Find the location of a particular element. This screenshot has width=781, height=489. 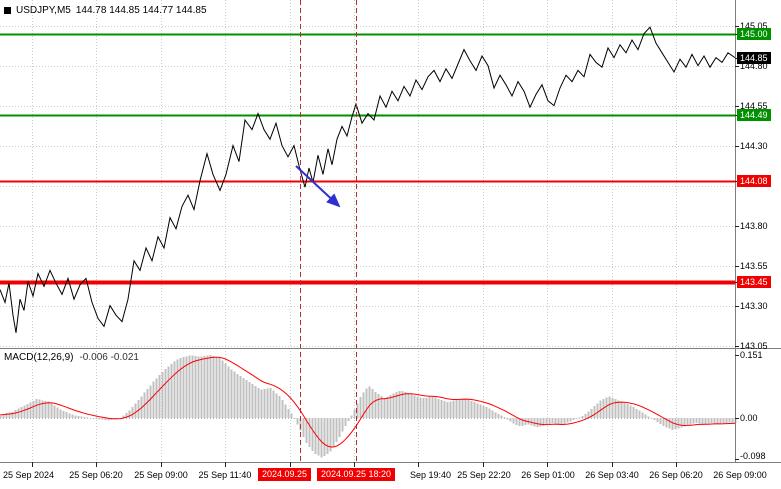

indicator-name: MACD(12,26,9) is located at coordinates (39, 357).